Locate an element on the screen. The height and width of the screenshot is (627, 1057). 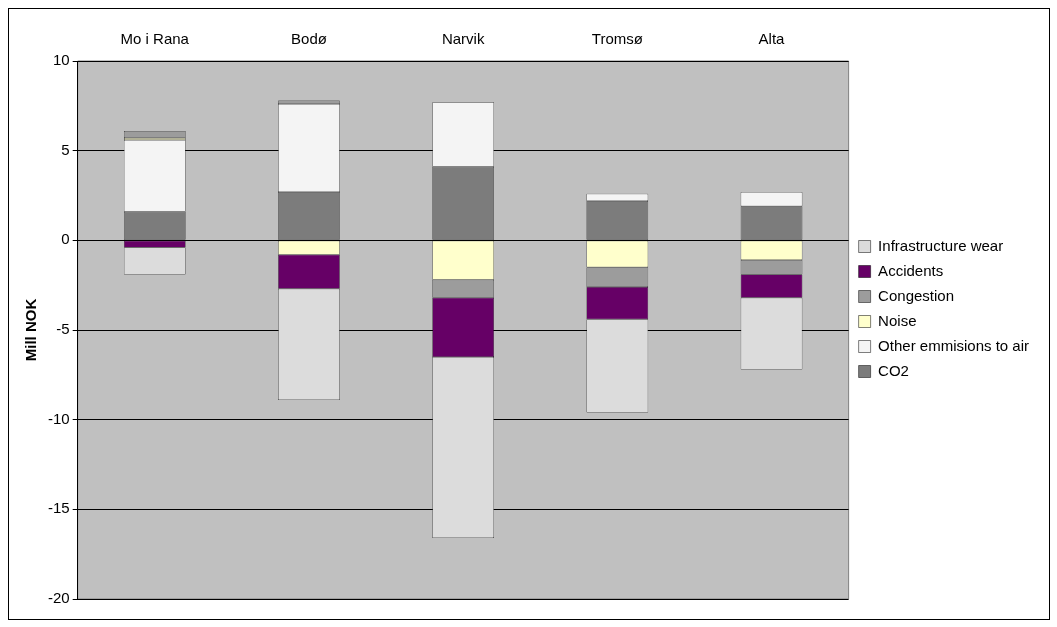
legend-label: Accidents is located at coordinates (911, 270).